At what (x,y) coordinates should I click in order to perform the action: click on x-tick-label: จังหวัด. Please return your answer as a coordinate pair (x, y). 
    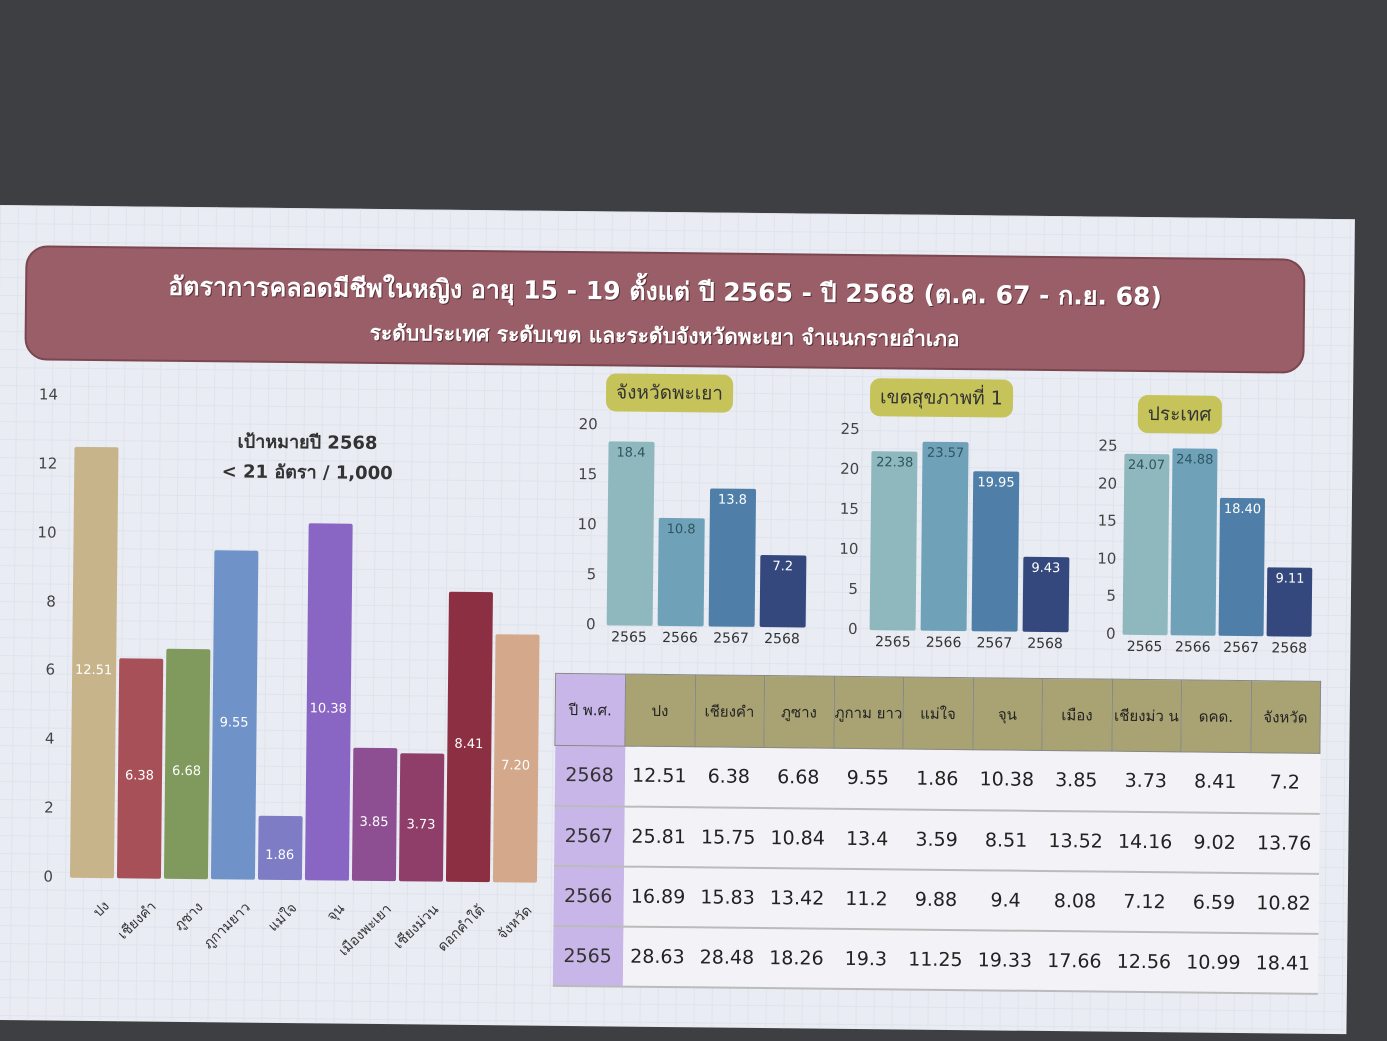
    Looking at the image, I should click on (515, 922).